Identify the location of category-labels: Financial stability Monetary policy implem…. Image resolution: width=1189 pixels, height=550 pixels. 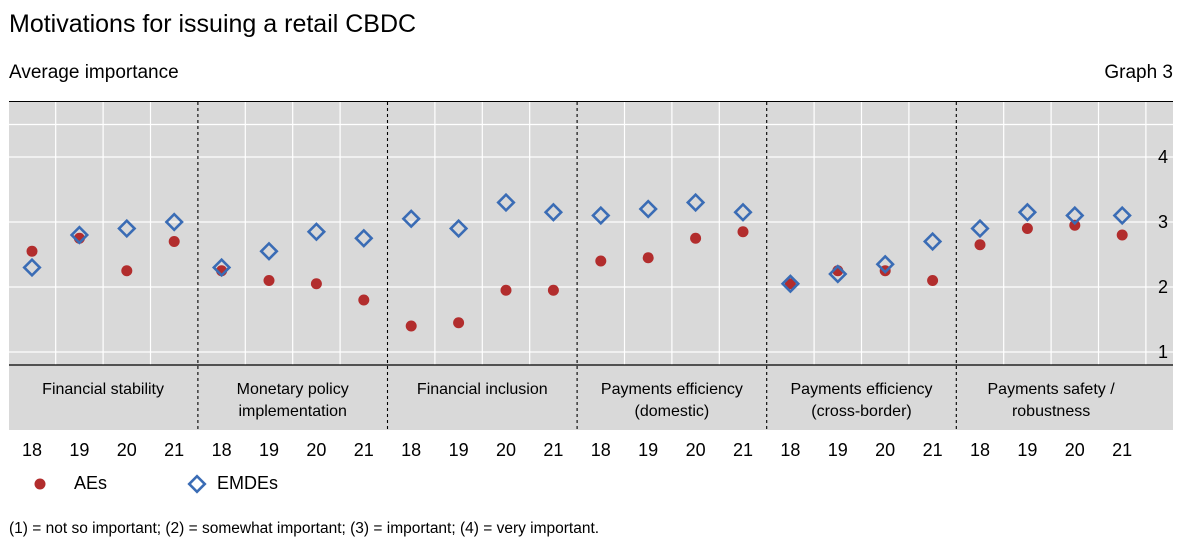
(578, 400).